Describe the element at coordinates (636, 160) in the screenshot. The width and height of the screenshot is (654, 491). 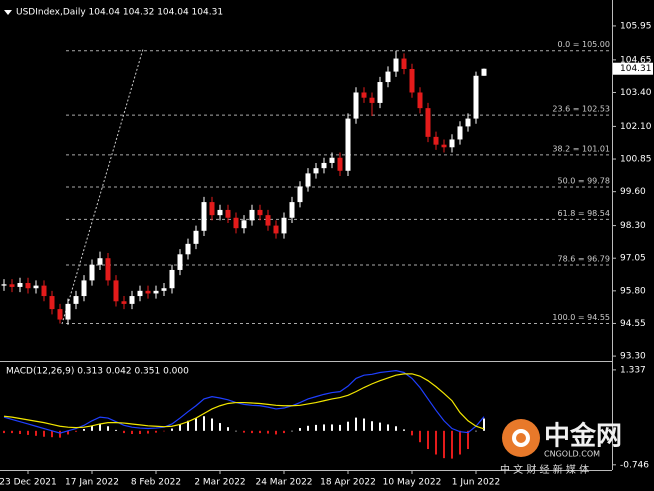
I see `y-tick-label: 100.85` at that location.